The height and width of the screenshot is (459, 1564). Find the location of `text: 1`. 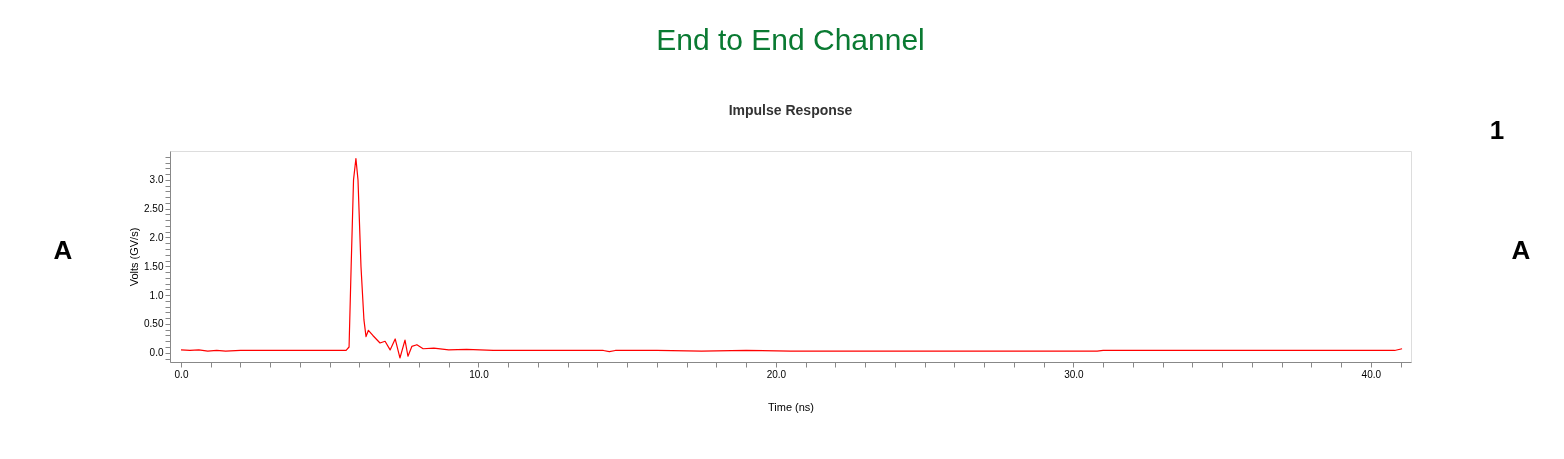

text: 1 is located at coordinates (1497, 130).